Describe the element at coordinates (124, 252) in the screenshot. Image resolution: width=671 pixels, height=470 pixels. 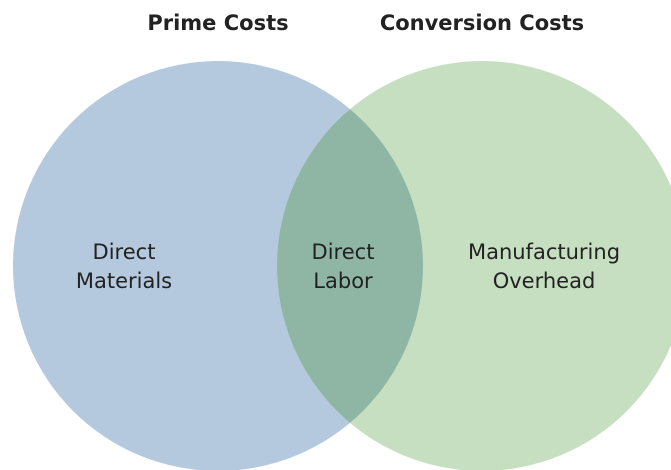
I see `set-label: Direct` at that location.